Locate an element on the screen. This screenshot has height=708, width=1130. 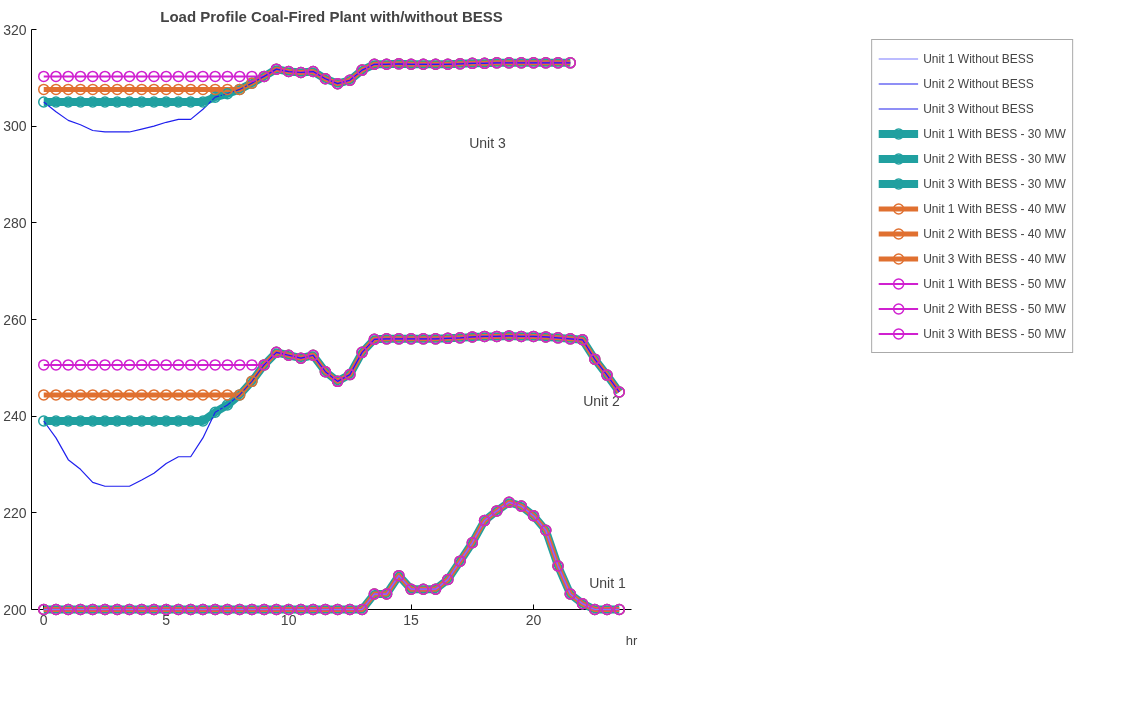
y-tick-label: 280 is located at coordinates (15, 222).